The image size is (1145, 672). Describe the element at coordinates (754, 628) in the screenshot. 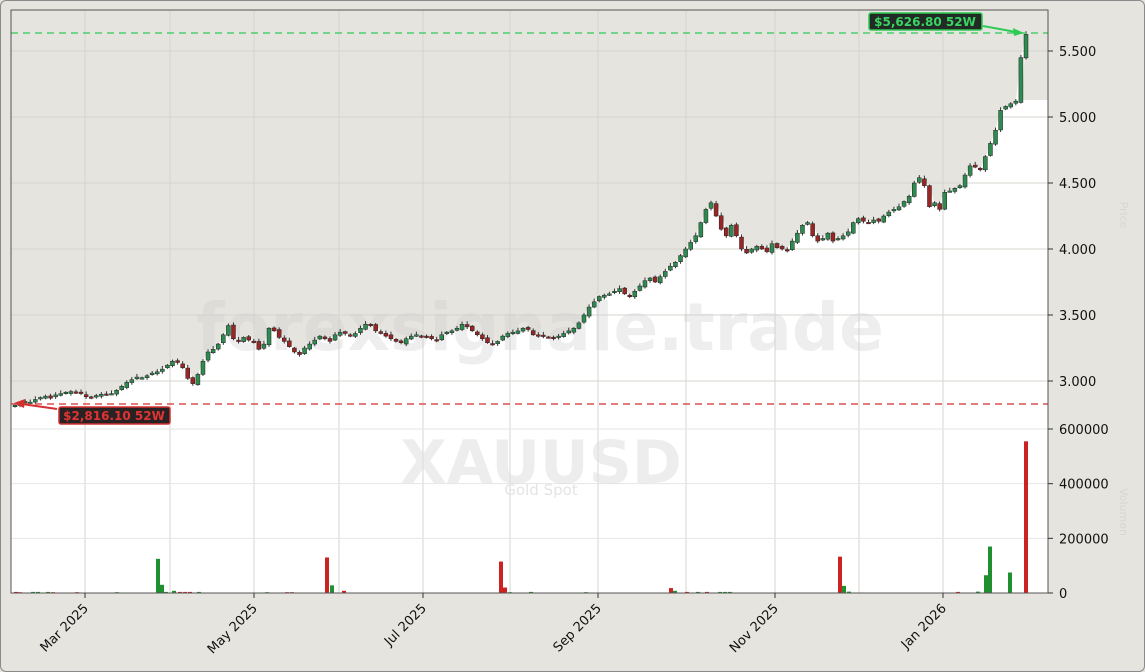

I see `time-tick-label: Nov 2025` at that location.